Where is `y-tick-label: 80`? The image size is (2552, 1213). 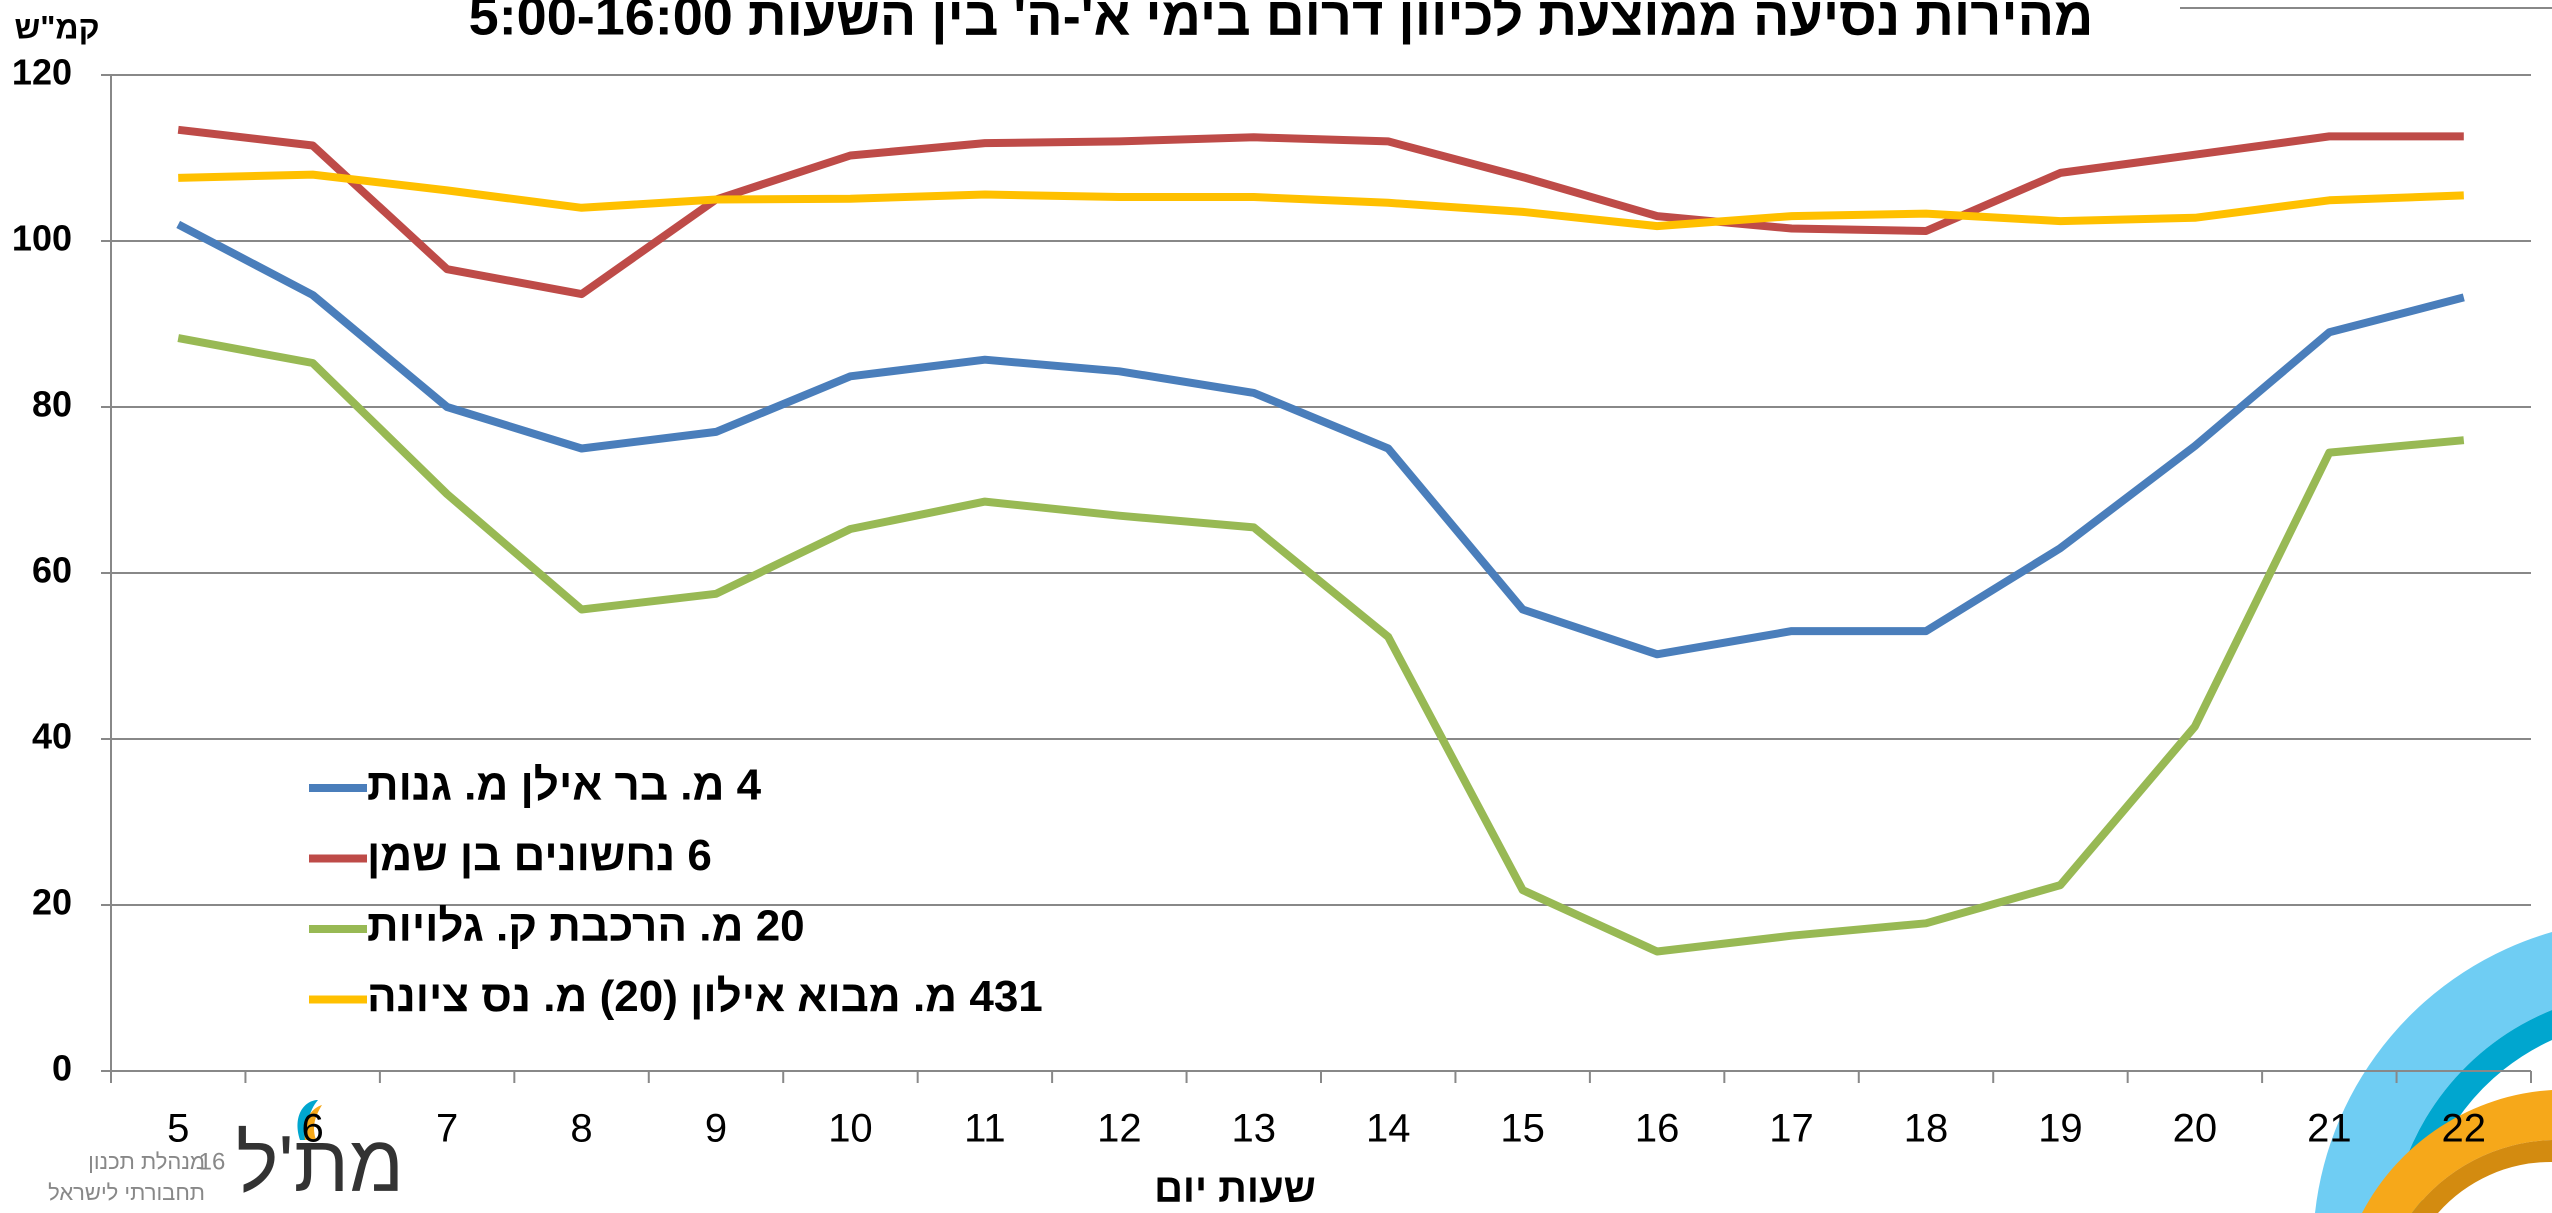
y-tick-label: 80 is located at coordinates (52, 404).